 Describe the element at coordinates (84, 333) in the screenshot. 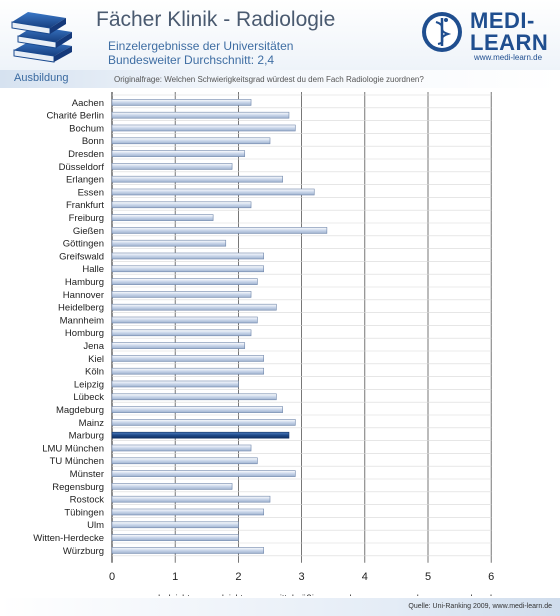

I see `category-label: Homburg` at that location.